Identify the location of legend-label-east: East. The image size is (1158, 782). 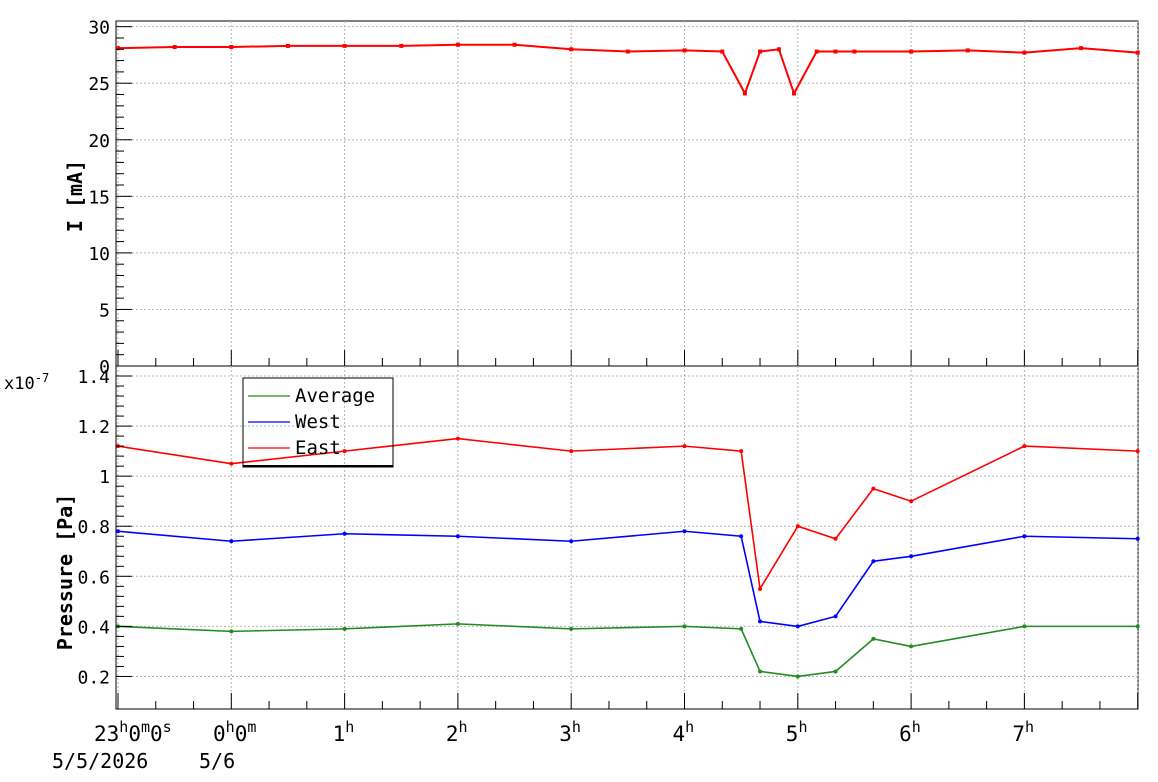
(318, 448).